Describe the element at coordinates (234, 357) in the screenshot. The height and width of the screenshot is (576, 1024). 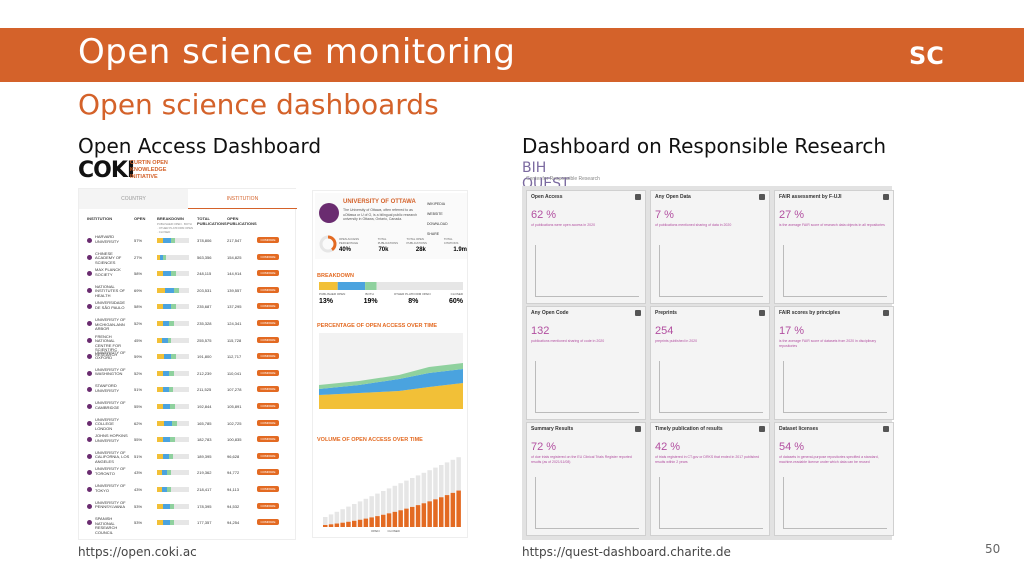
I see `open-pubs: 112,717` at that location.